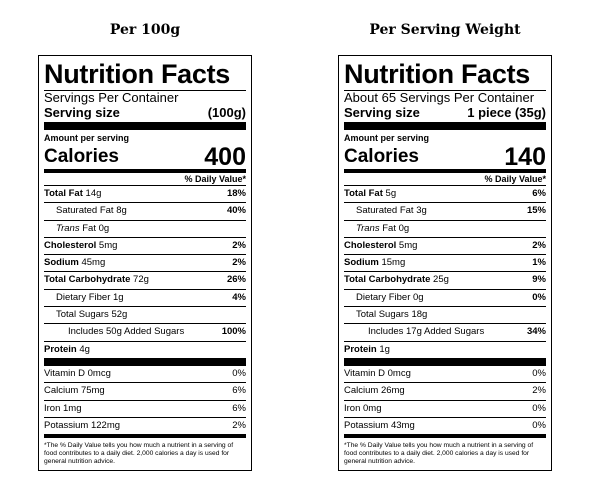 The image size is (598, 500). What do you see at coordinates (445, 30) in the screenshot?
I see `right-heading: Per Serving Weight` at bounding box center [445, 30].